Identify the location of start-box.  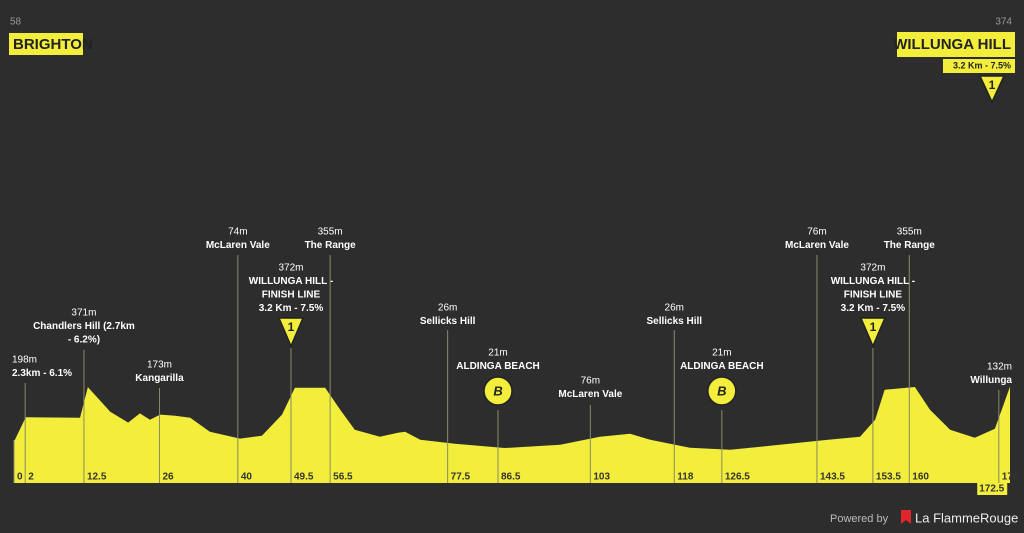
(46, 44).